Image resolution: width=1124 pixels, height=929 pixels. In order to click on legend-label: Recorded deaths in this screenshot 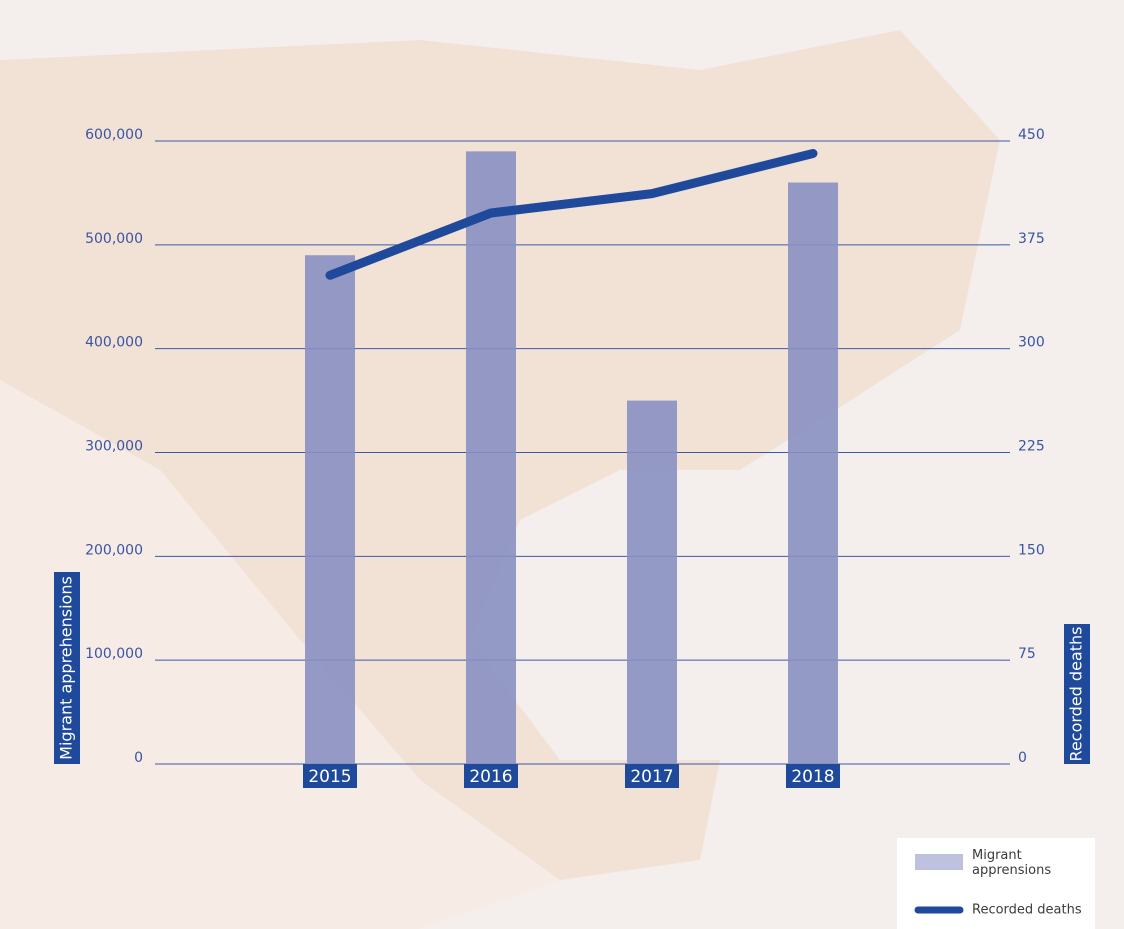, I will do `click(1027, 910)`.